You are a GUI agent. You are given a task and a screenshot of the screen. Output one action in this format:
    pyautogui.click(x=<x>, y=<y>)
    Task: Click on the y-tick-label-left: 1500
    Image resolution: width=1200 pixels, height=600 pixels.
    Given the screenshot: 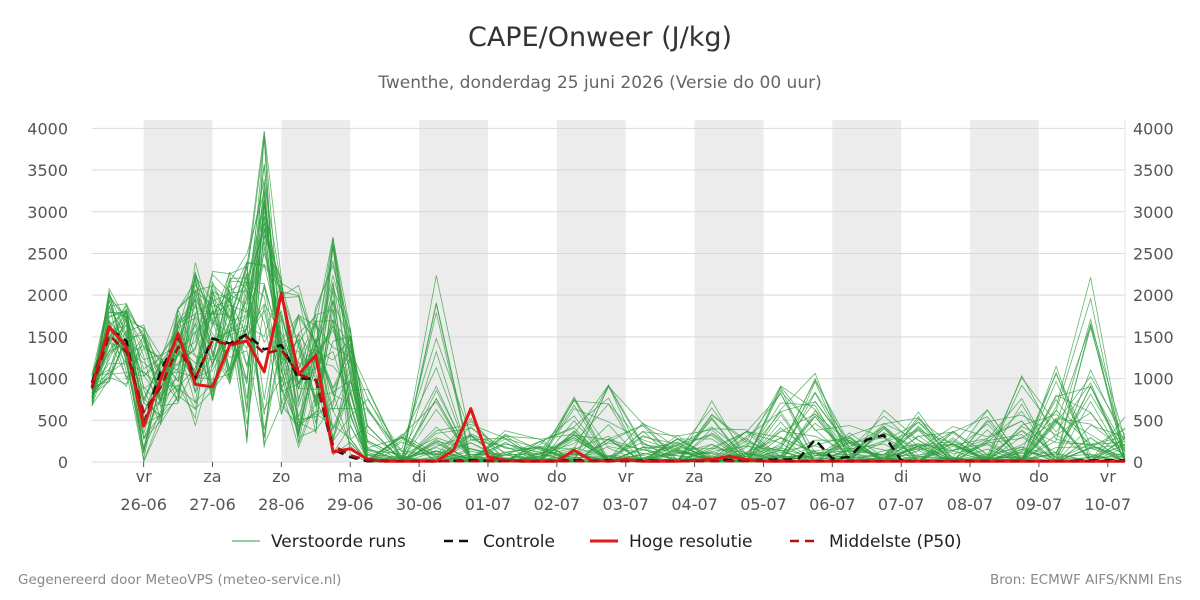 What is the action you would take?
    pyautogui.click(x=47, y=337)
    